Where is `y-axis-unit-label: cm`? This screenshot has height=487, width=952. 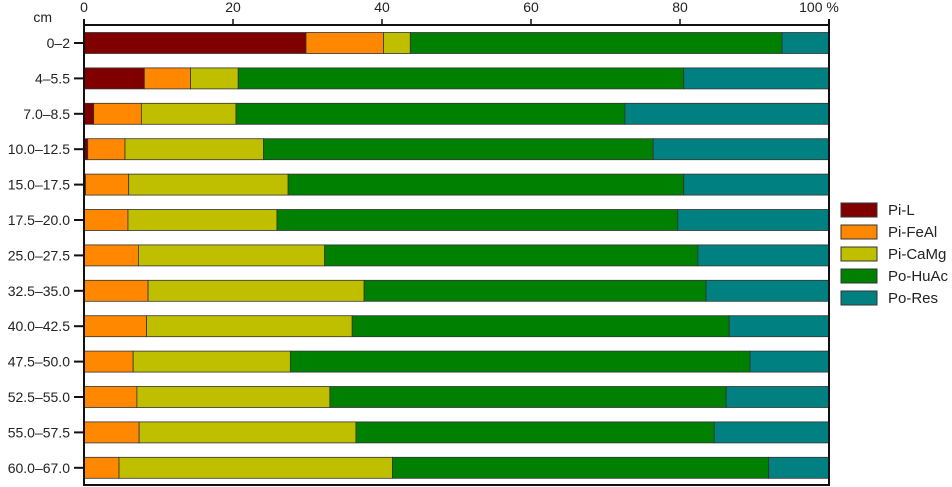 y-axis-unit-label: cm is located at coordinates (42, 17).